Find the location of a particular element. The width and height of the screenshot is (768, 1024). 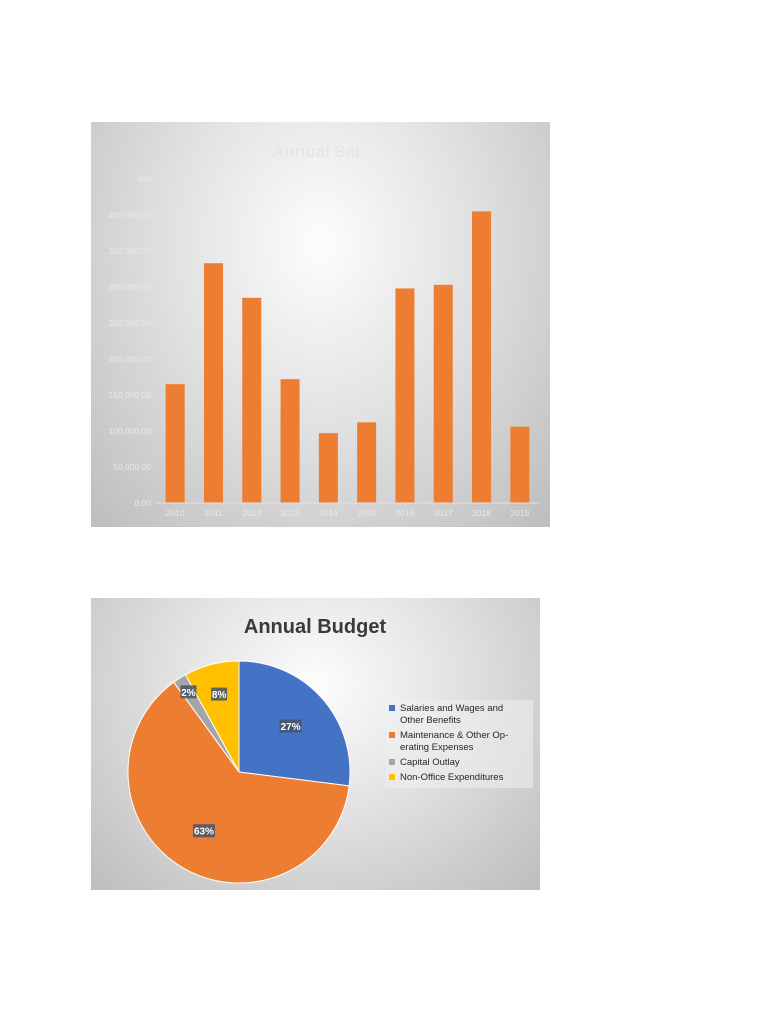

y-tick-label: 0.00 is located at coordinates (142, 503).